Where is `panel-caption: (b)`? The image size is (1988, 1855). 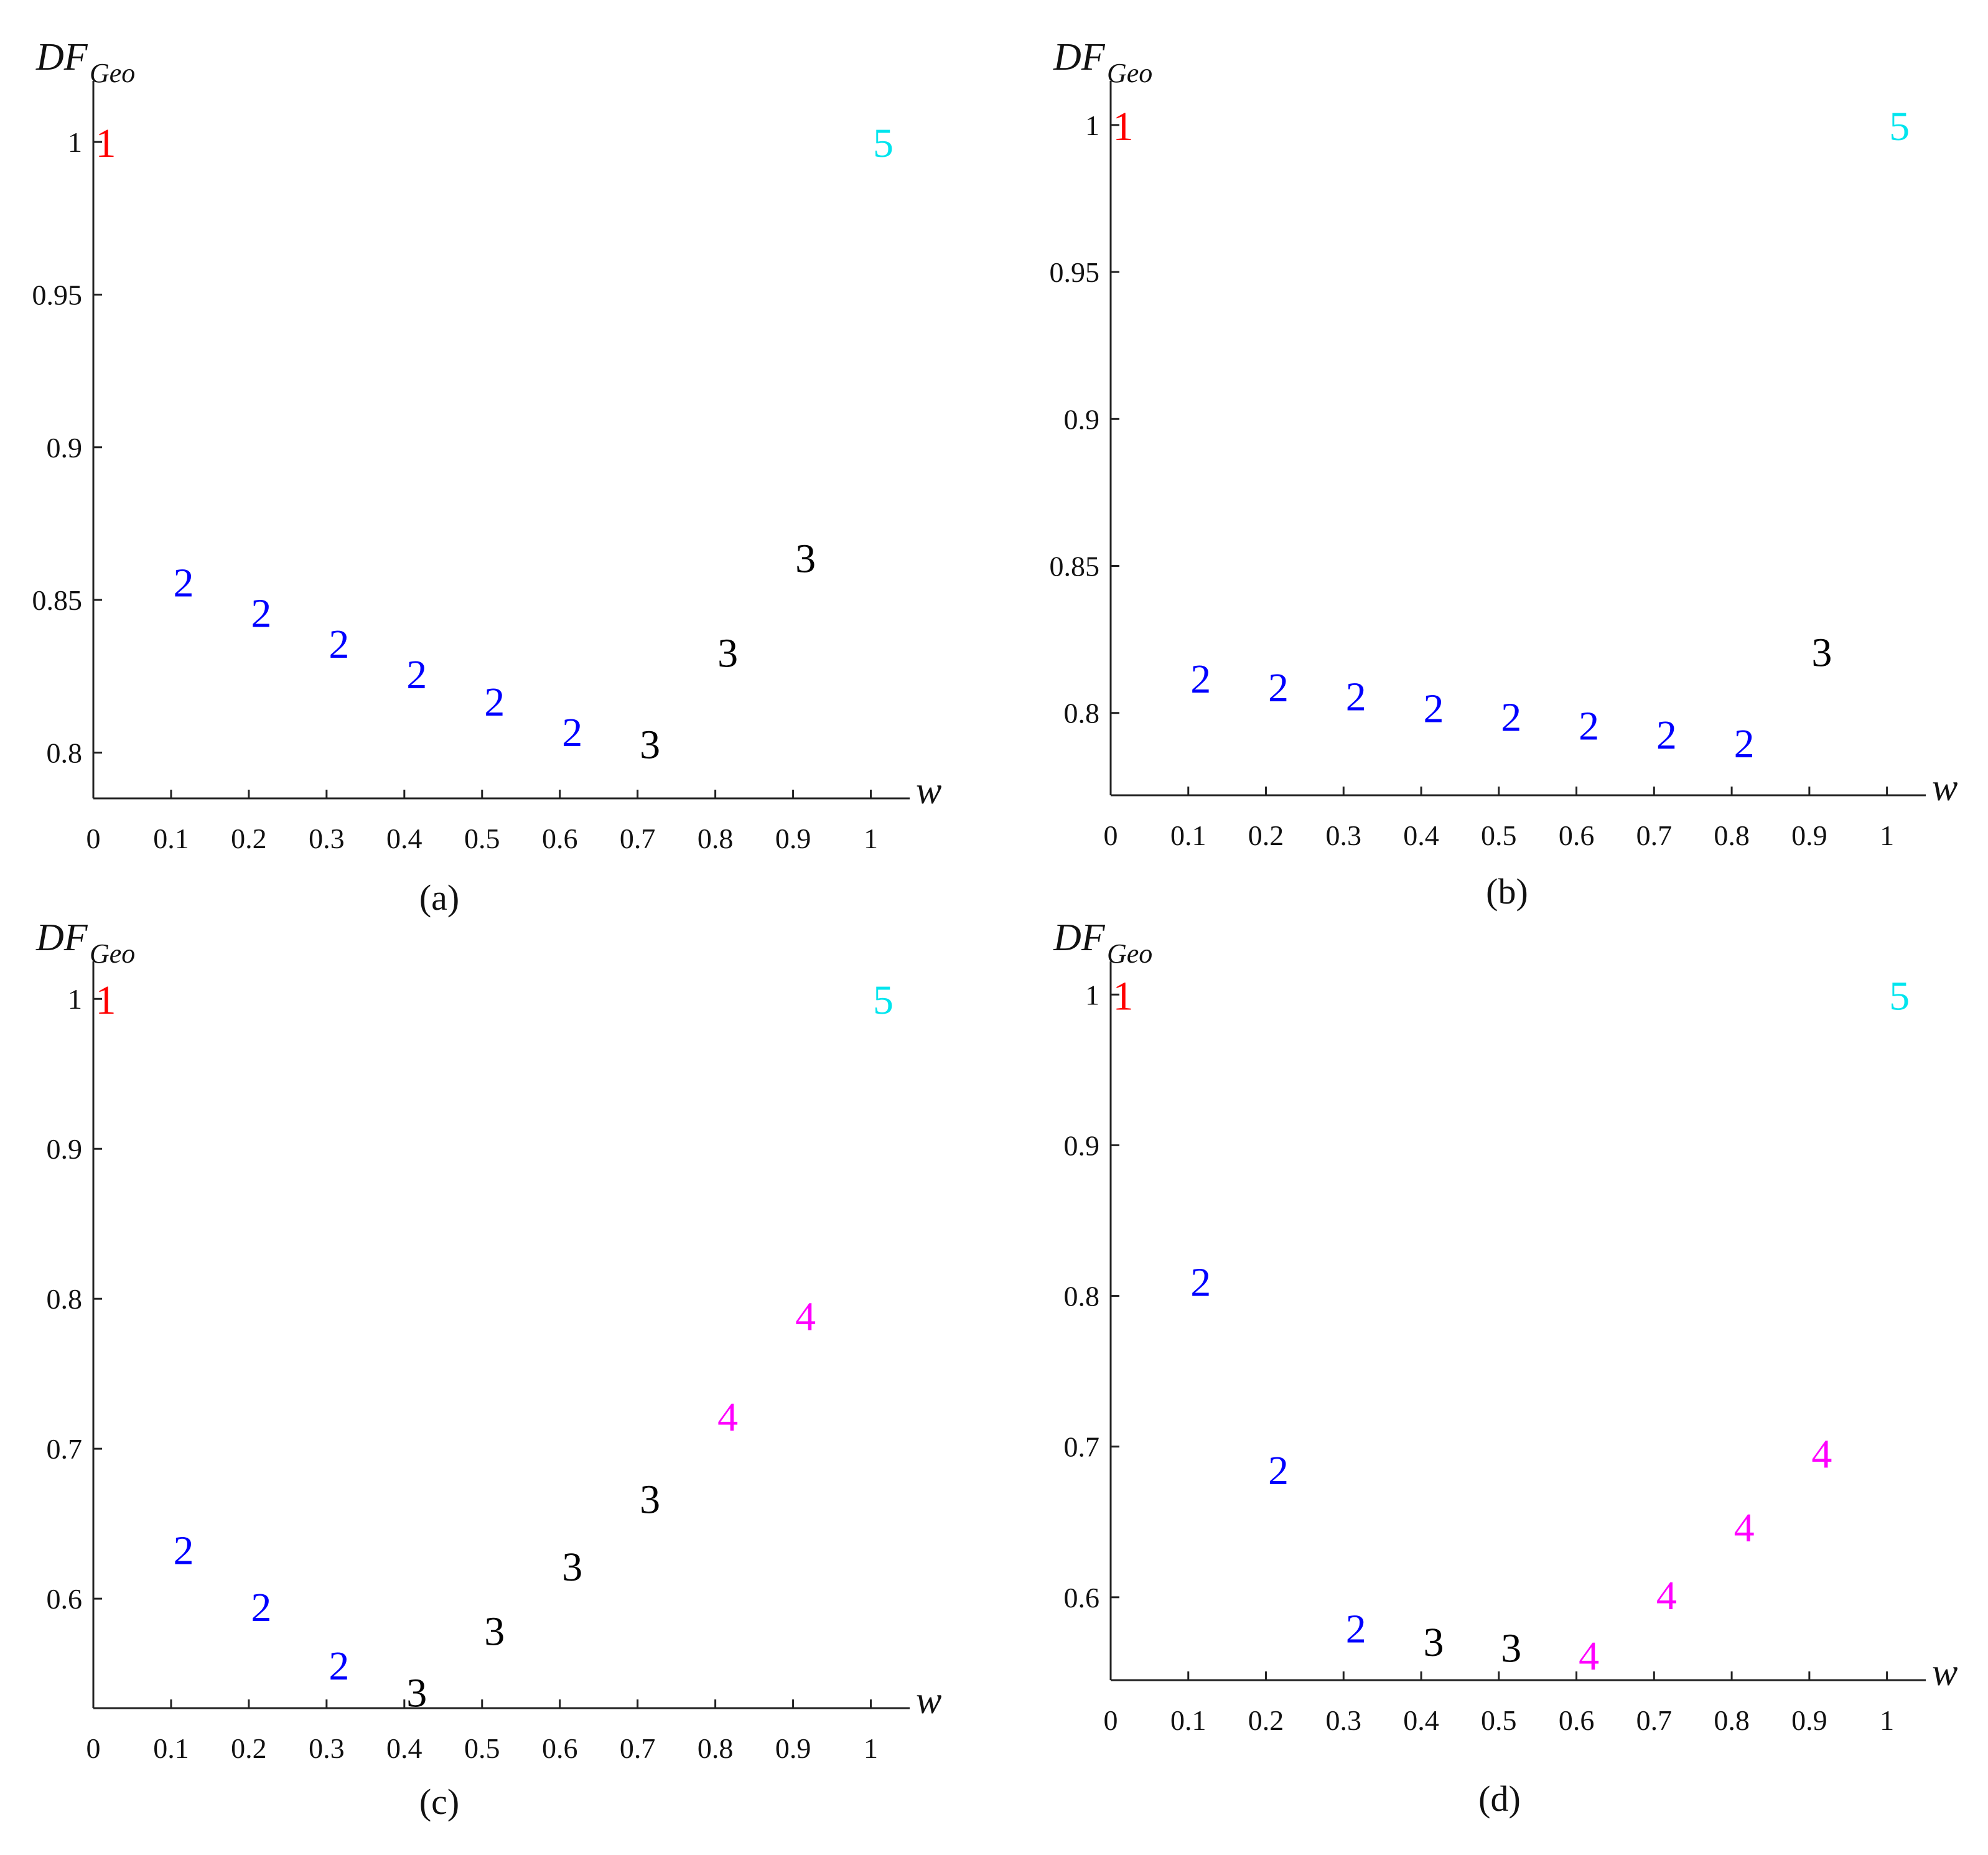 panel-caption: (b) is located at coordinates (1507, 892).